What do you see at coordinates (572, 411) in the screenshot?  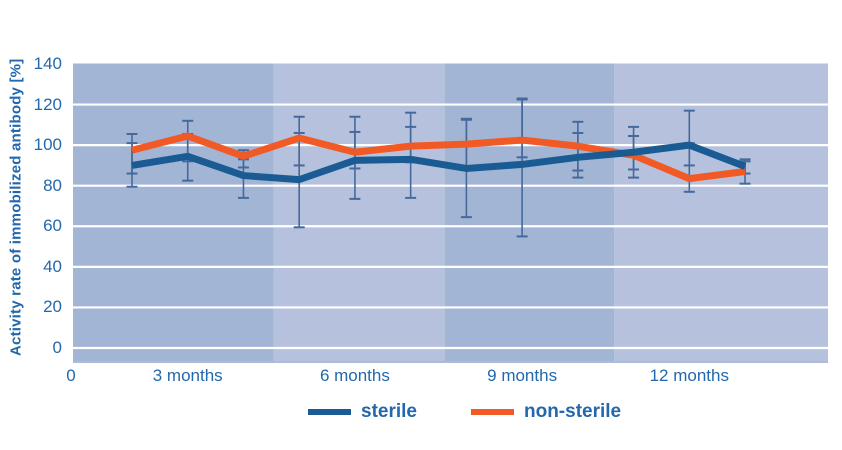 I see `legend-label-non-sterile: non-sterile` at bounding box center [572, 411].